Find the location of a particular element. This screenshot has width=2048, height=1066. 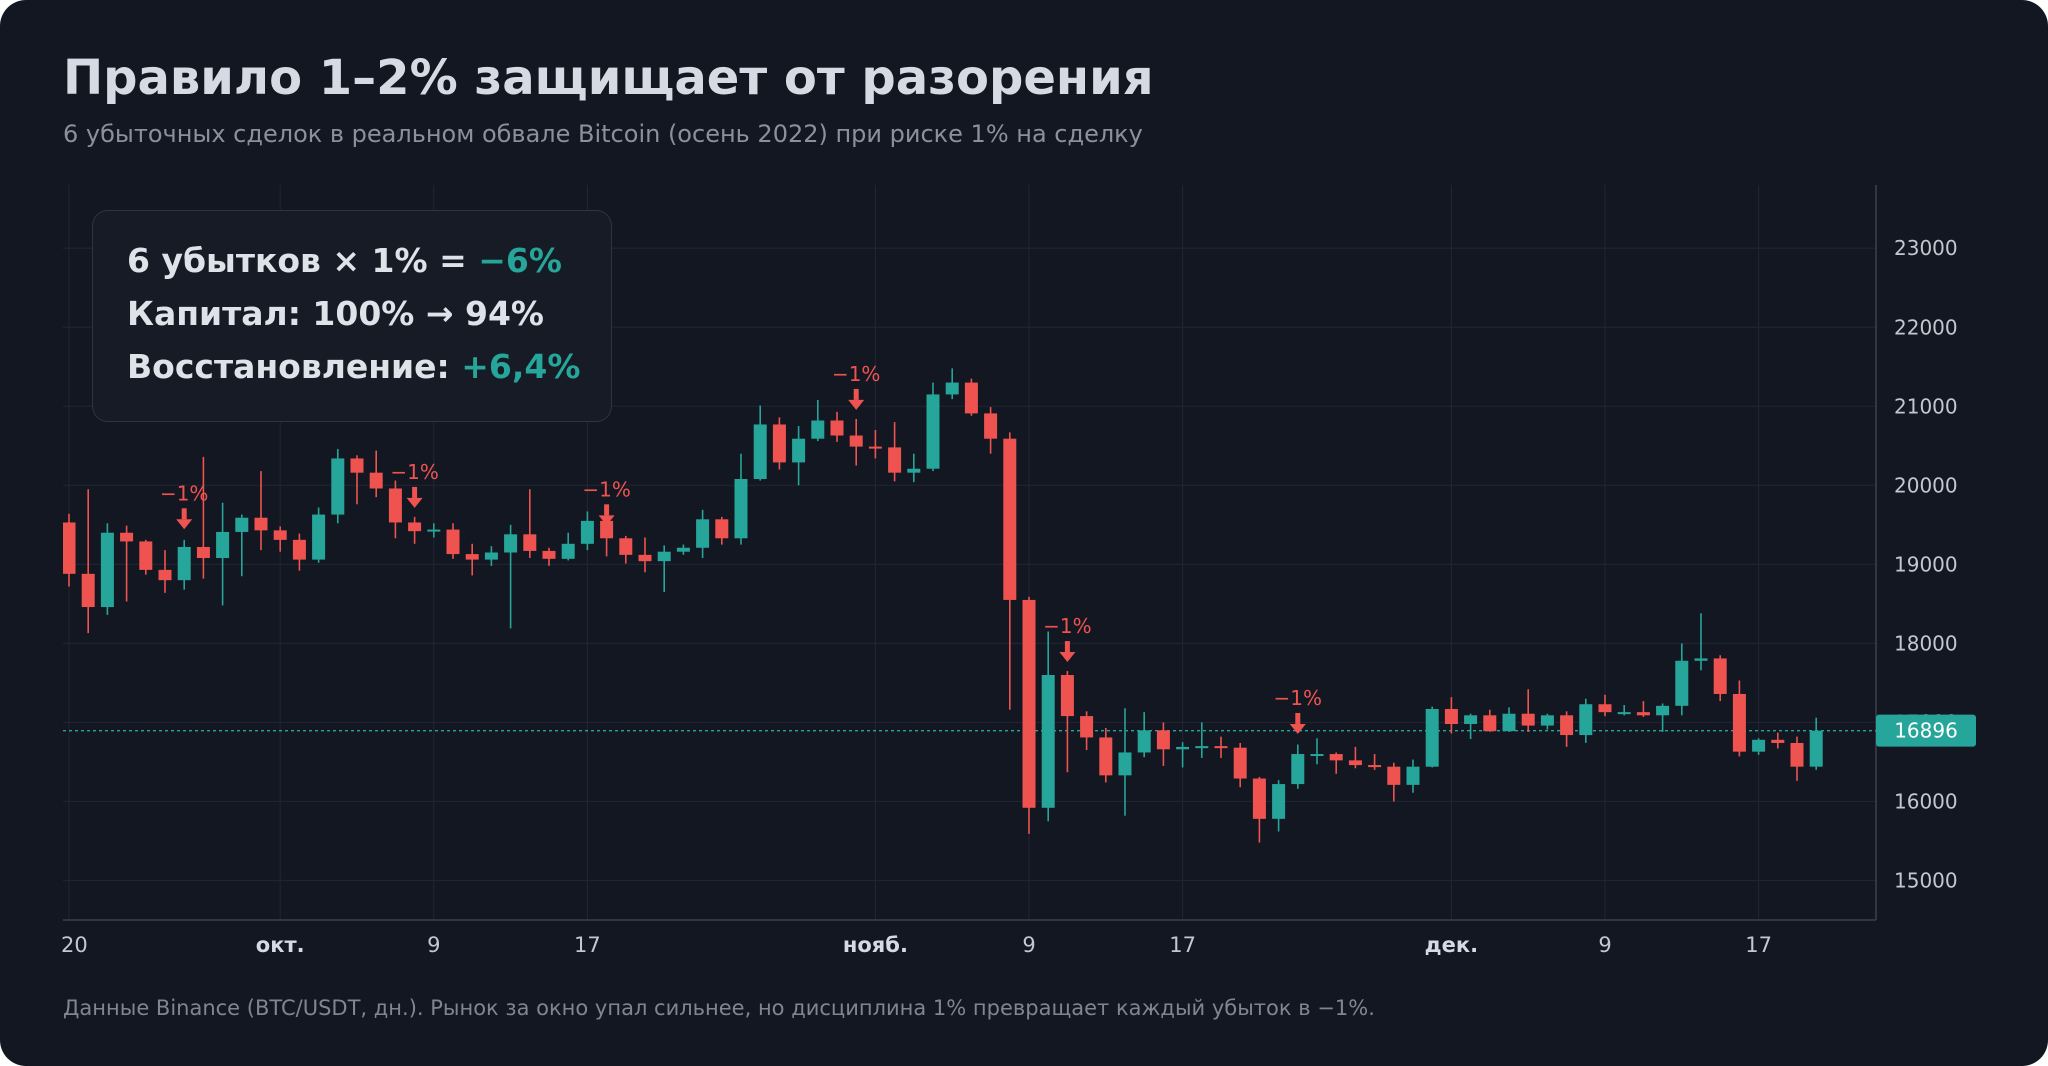

y-tick-label: 23000 is located at coordinates (1926, 248).